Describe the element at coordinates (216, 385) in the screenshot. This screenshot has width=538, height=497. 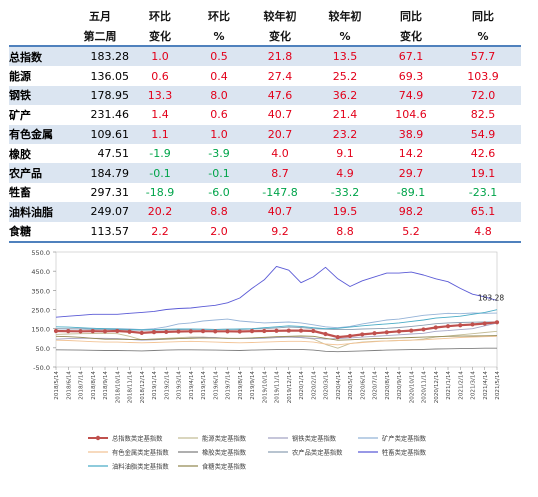
I see `x-tick-label: 2019/6/14` at that location.